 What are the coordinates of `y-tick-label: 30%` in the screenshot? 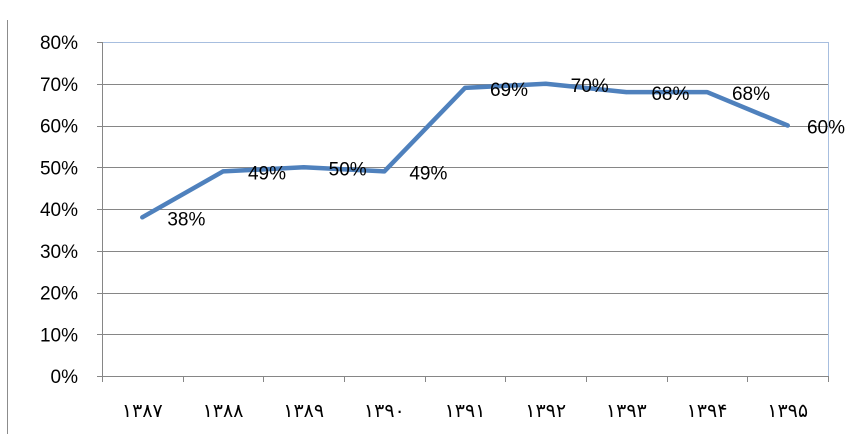 It's located at (59, 252).